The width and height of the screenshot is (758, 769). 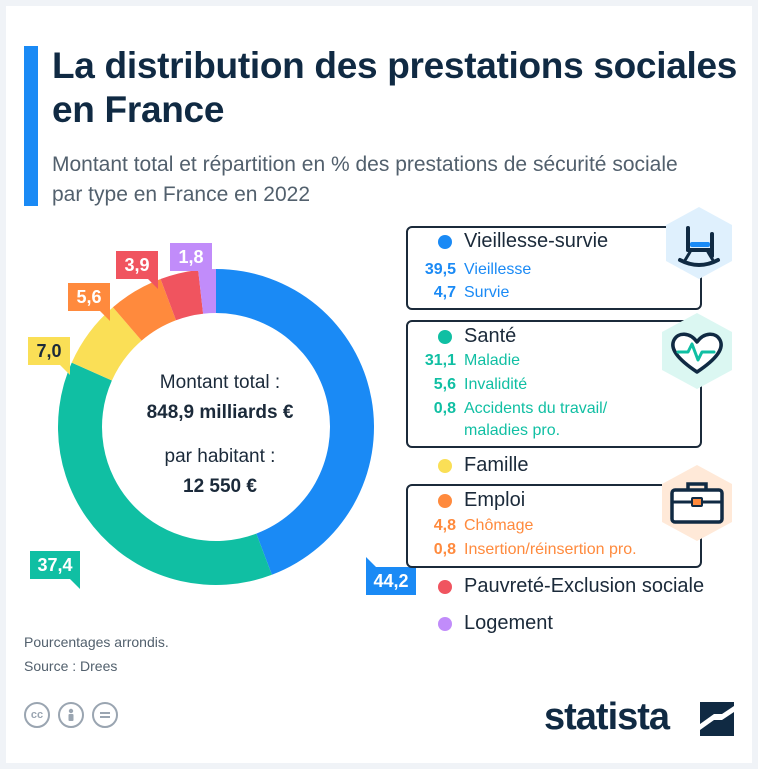 What do you see at coordinates (31, 126) in the screenshot?
I see `title-accent-bar` at bounding box center [31, 126].